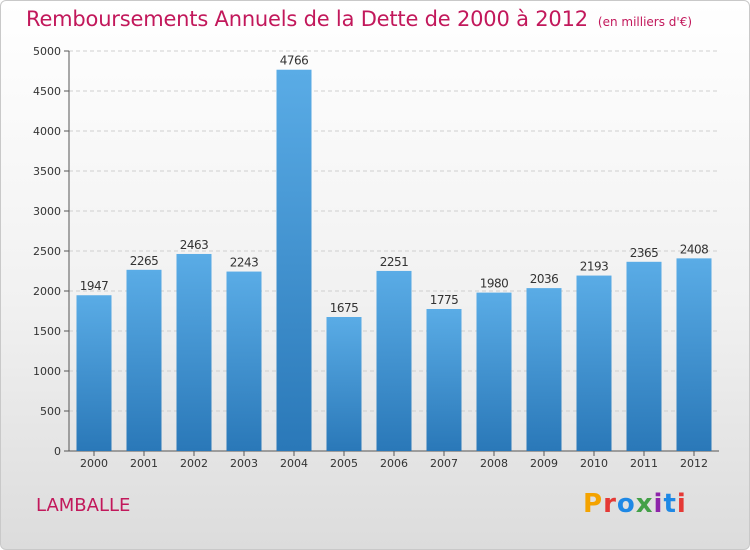  I want to click on x-tick-label: 2003, so click(244, 463).